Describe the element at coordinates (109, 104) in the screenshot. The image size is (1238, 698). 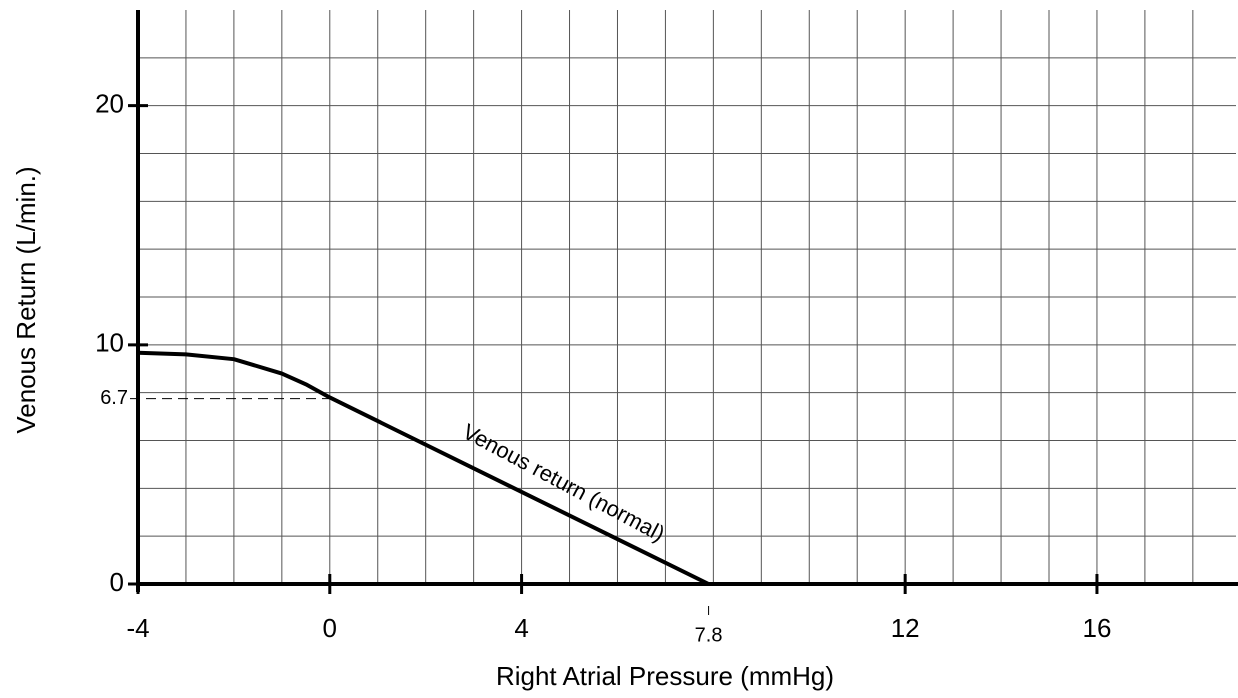
I see `y-tick-label: 20` at that location.